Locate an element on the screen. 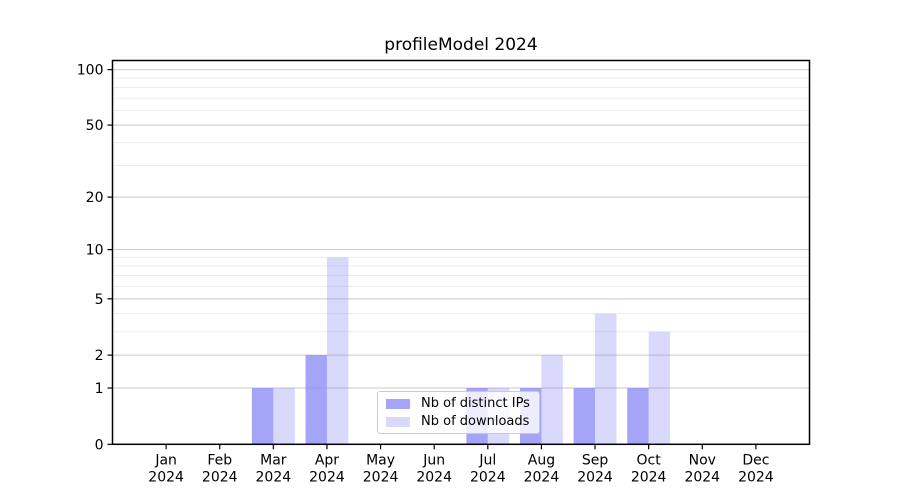  svg-text: Apr is located at coordinates (327, 460).